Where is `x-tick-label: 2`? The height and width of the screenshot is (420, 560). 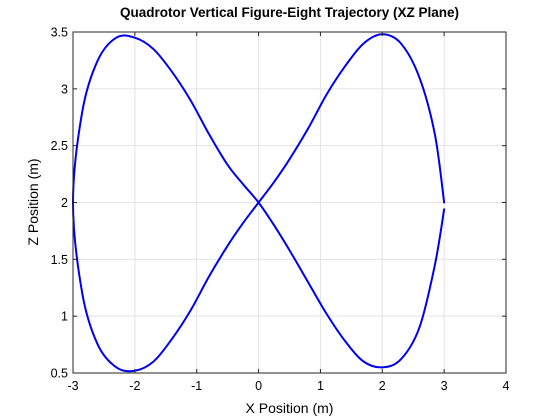
x-tick-label: 2 is located at coordinates (382, 386).